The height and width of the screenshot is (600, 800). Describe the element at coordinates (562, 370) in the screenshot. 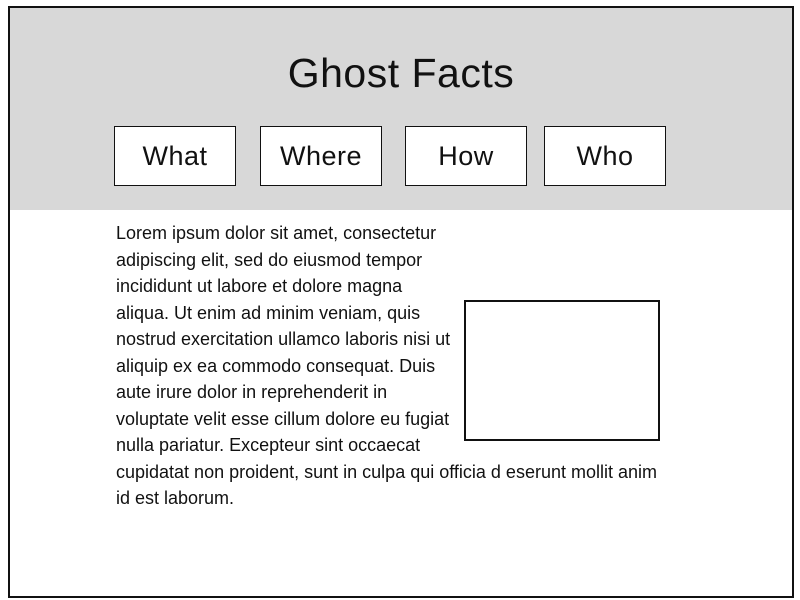

I see `image-placeholder` at that location.